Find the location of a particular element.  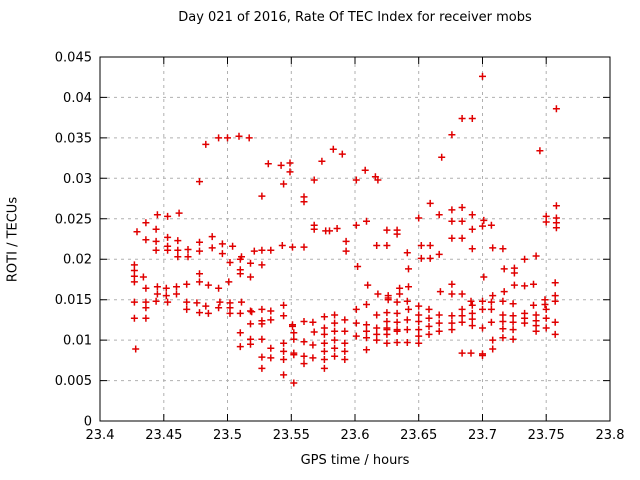

y-tick-label: 0.005 is located at coordinates (73, 381).